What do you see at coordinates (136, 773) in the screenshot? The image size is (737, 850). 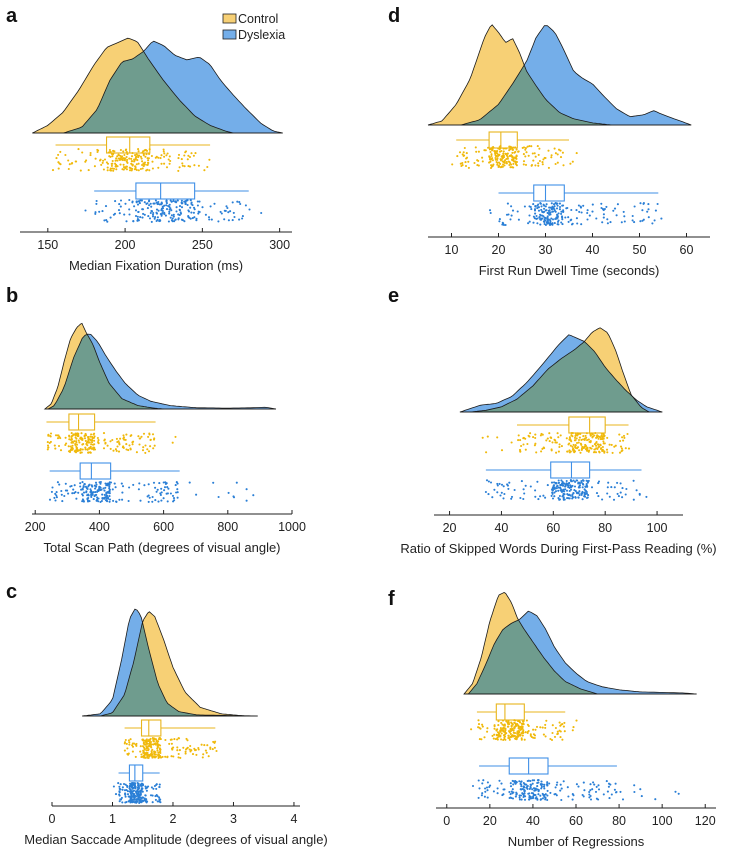 I see `box-dyslexia` at bounding box center [136, 773].